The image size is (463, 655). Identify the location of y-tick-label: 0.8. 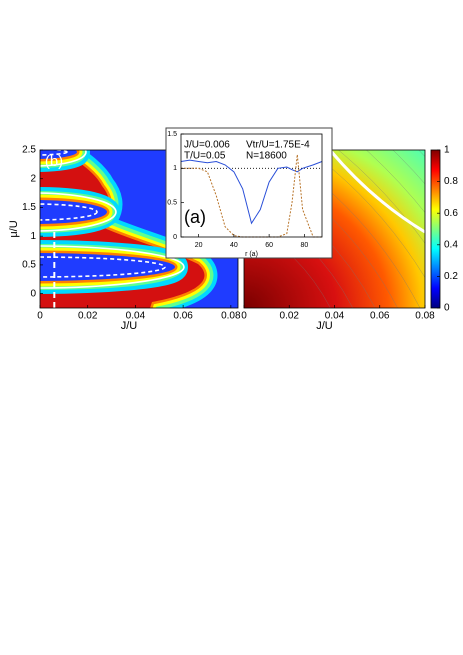
(451, 181).